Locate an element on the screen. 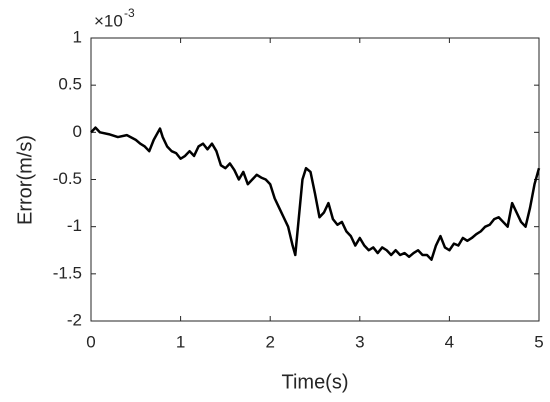 This screenshot has height=402, width=550. y-tick-label: -0.5 is located at coordinates (67, 178).